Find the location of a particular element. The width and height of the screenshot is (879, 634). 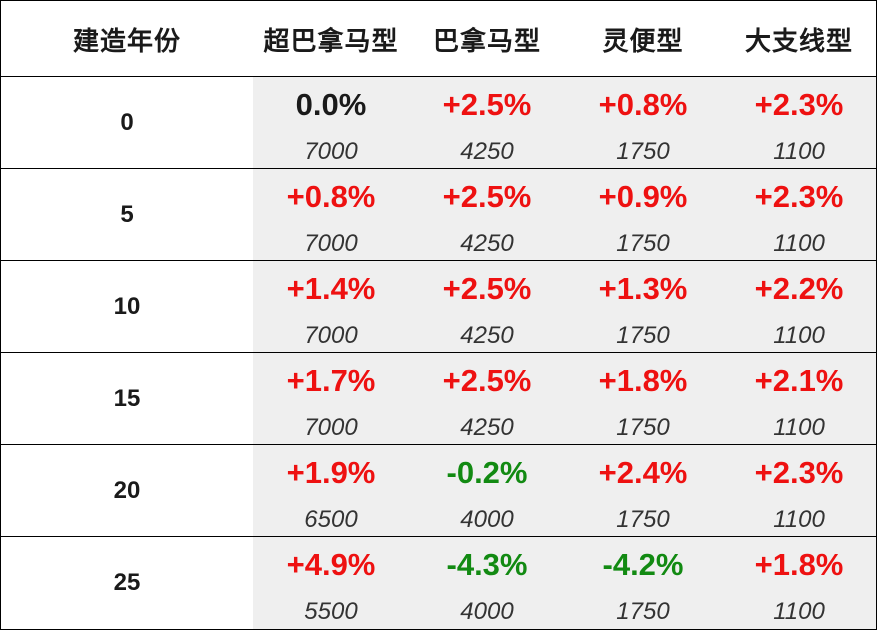

row-build-year: 10 is located at coordinates (127, 306).